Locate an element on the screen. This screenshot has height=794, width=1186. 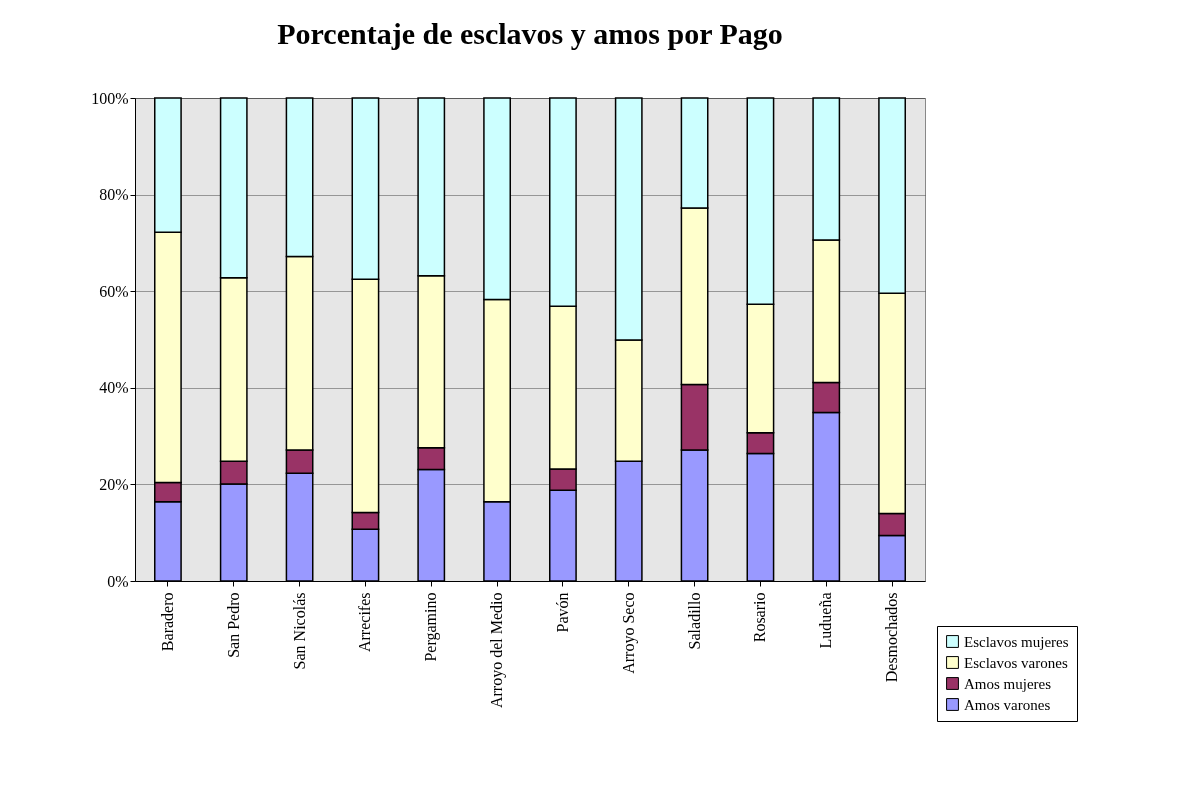
x-tick-label: Pavón is located at coordinates (562, 612).